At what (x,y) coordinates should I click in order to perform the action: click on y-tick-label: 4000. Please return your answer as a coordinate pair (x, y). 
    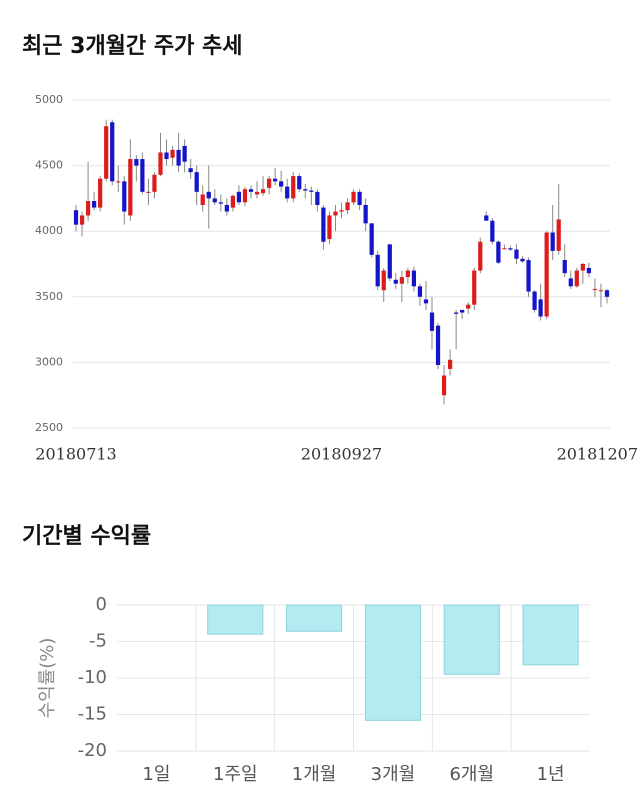
    Looking at the image, I should click on (49, 230).